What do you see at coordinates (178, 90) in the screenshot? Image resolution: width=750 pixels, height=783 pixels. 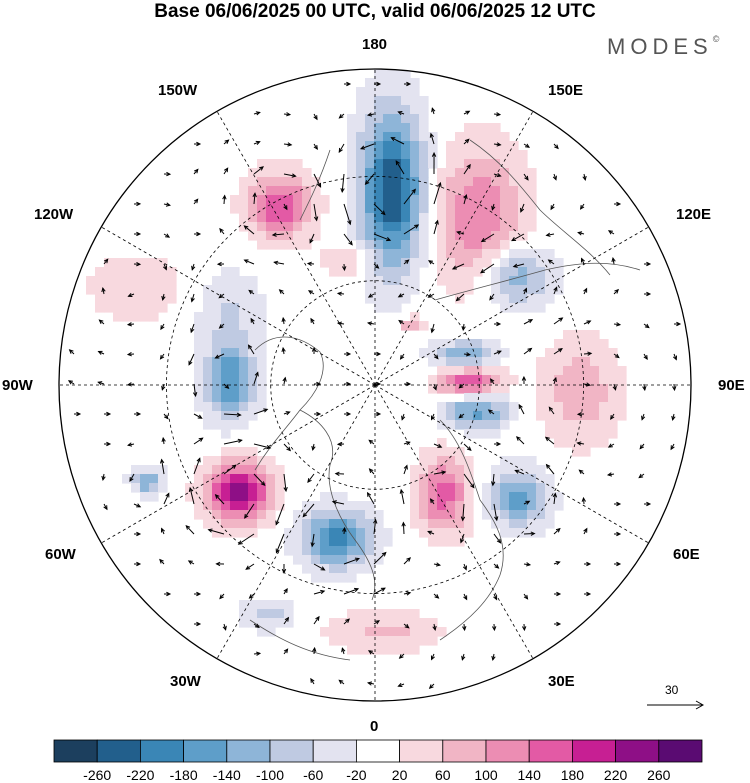 I see `lon-label-150w: 150W` at bounding box center [178, 90].